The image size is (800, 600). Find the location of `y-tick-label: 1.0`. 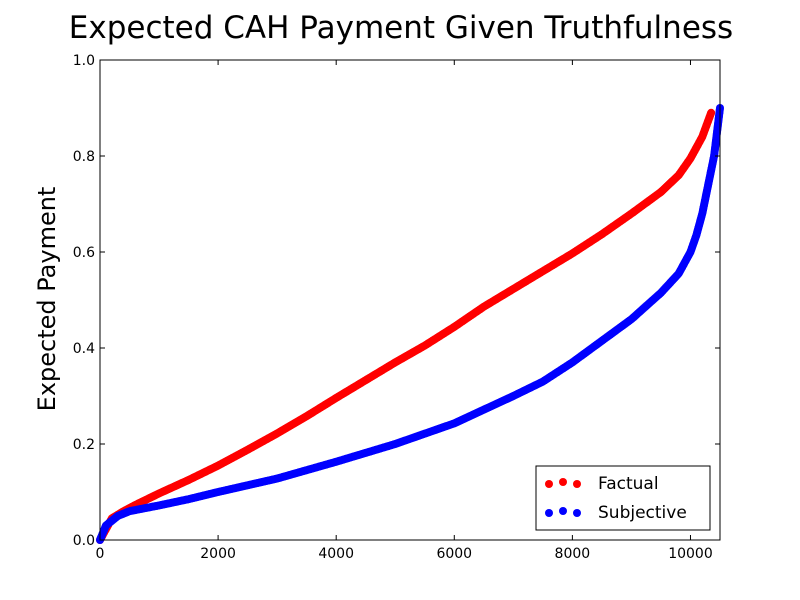

y-tick-label: 1.0 is located at coordinates (84, 61).